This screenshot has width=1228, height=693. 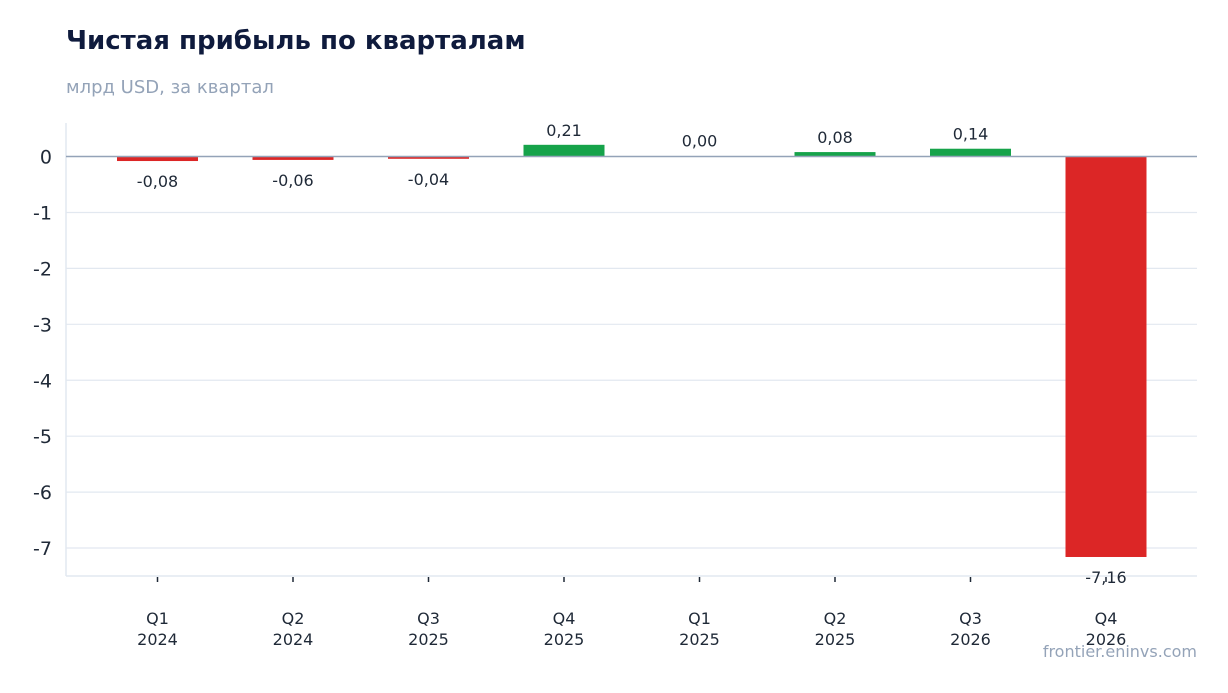 What do you see at coordinates (292, 180) in the screenshot?
I see `data-label: -0,06` at bounding box center [292, 180].